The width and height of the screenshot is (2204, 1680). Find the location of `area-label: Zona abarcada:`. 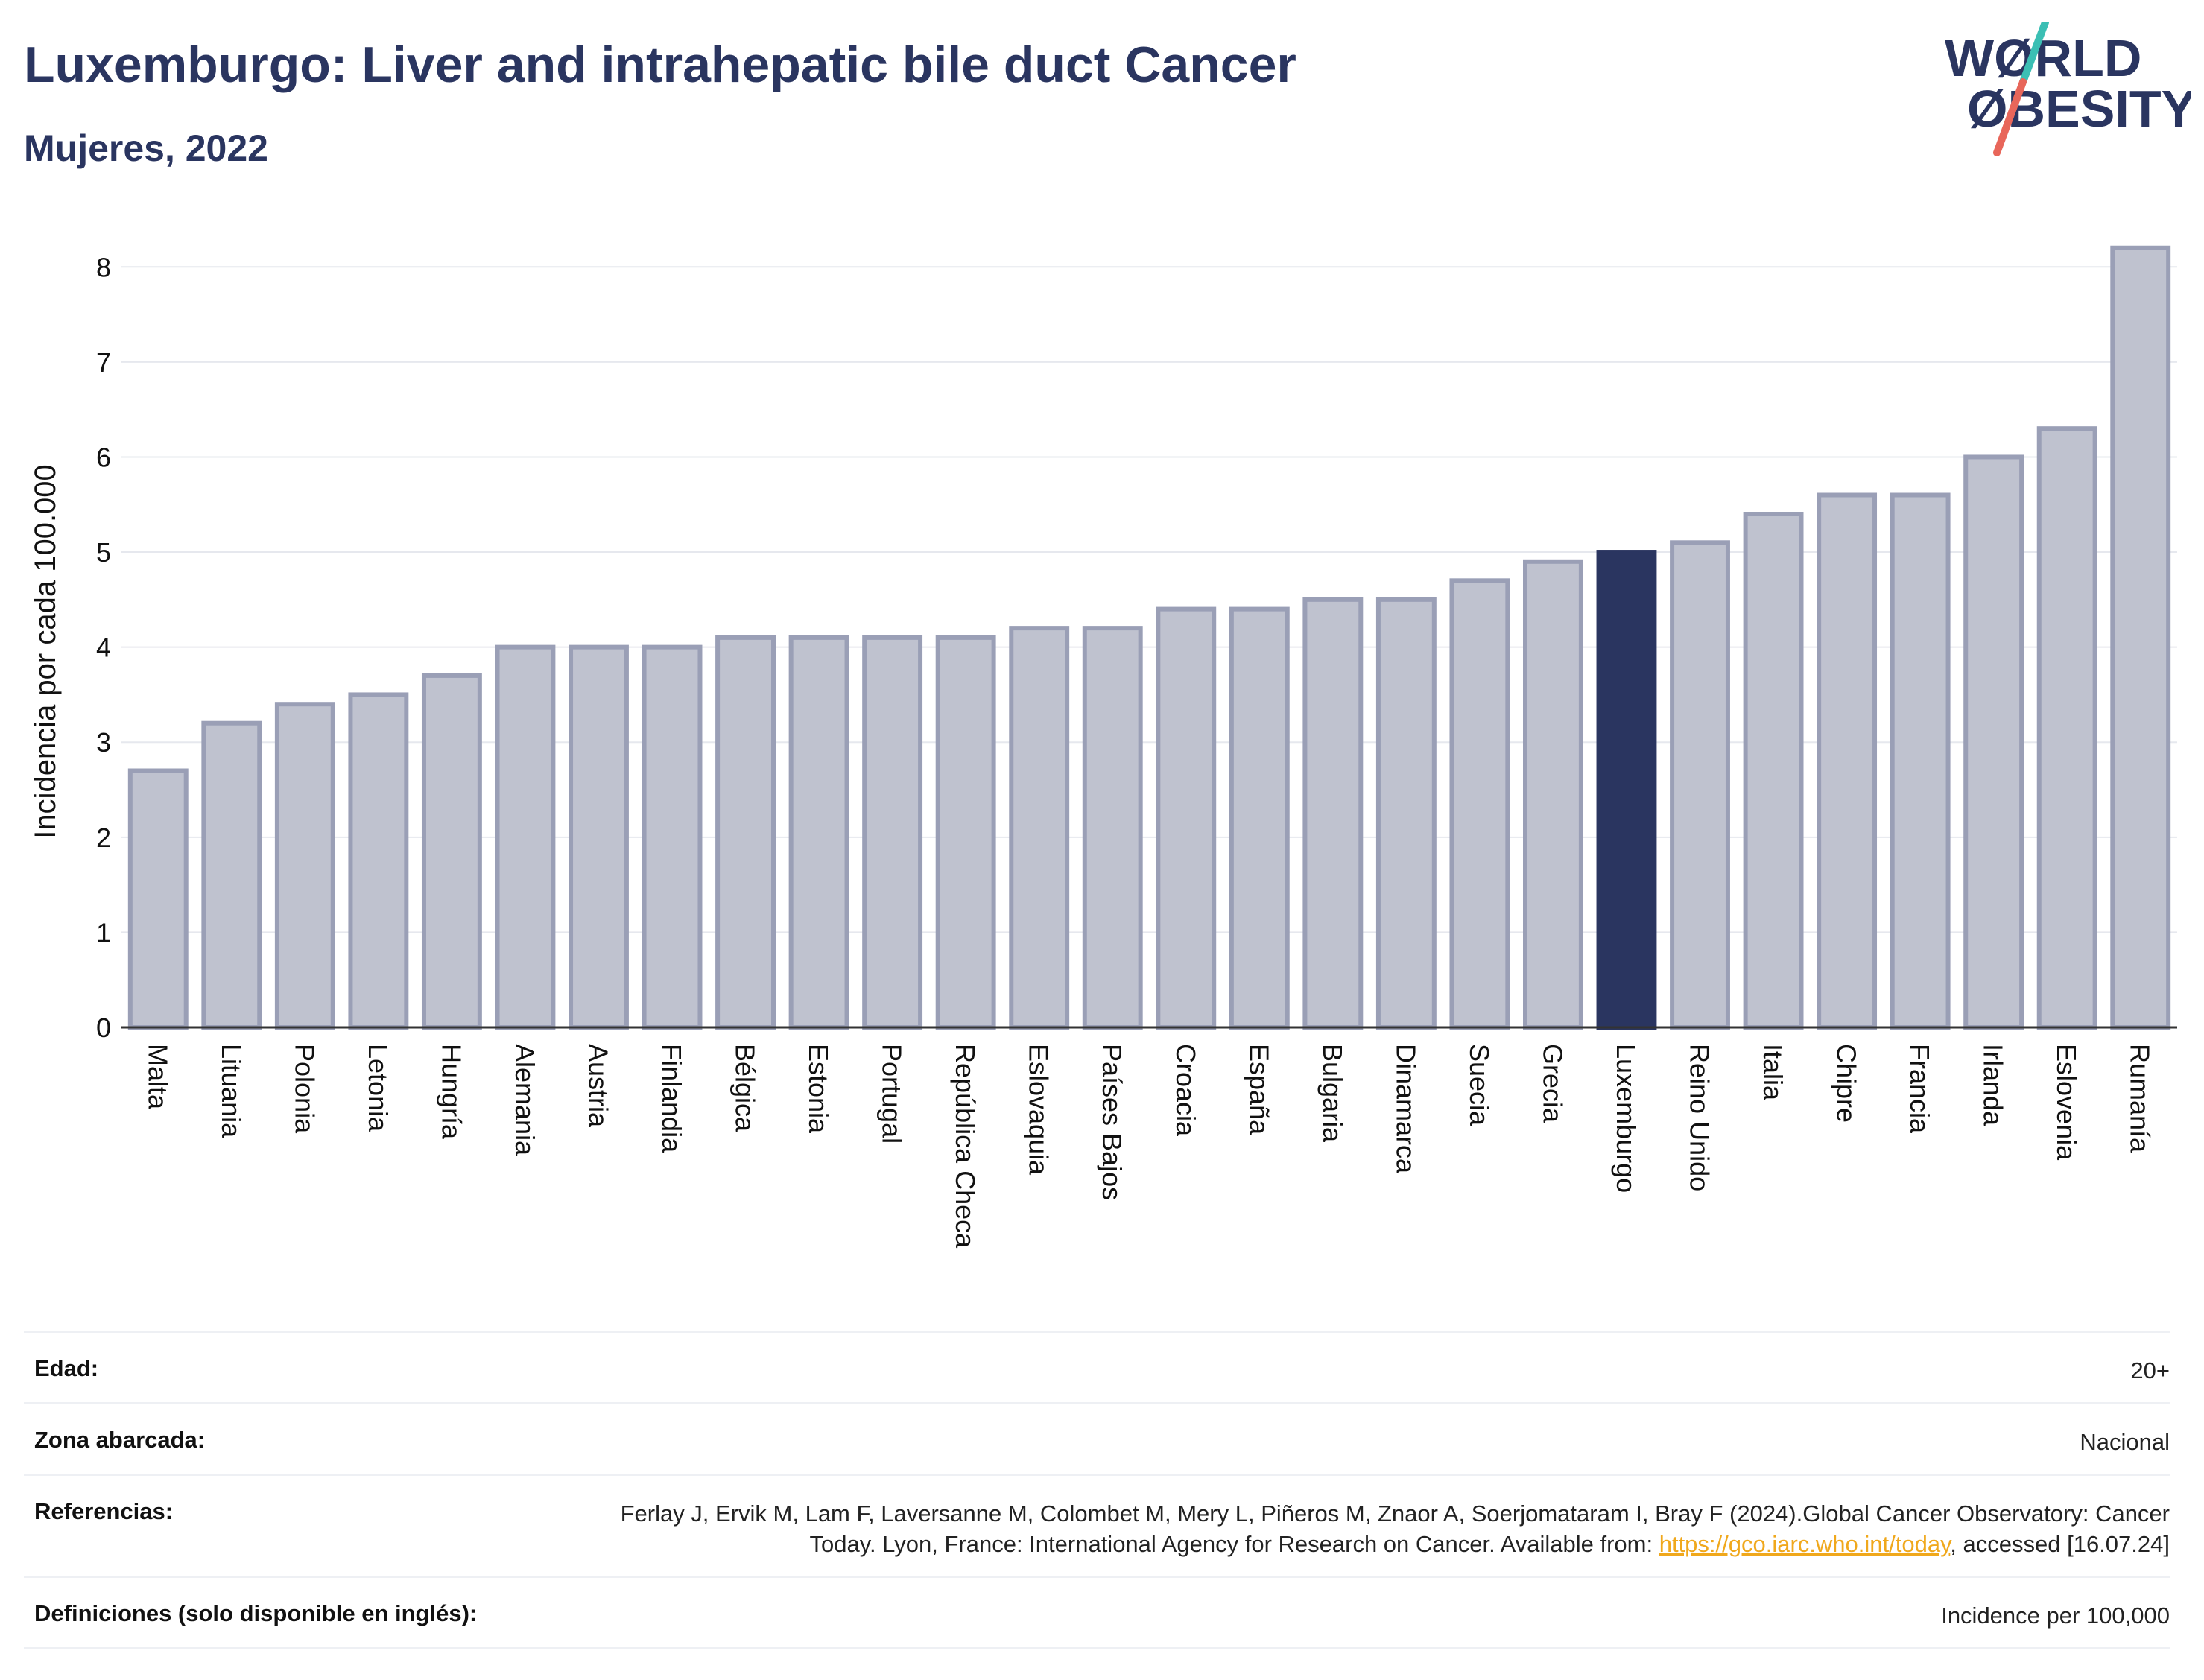

area-label: Zona abarcada: is located at coordinates (120, 1440).